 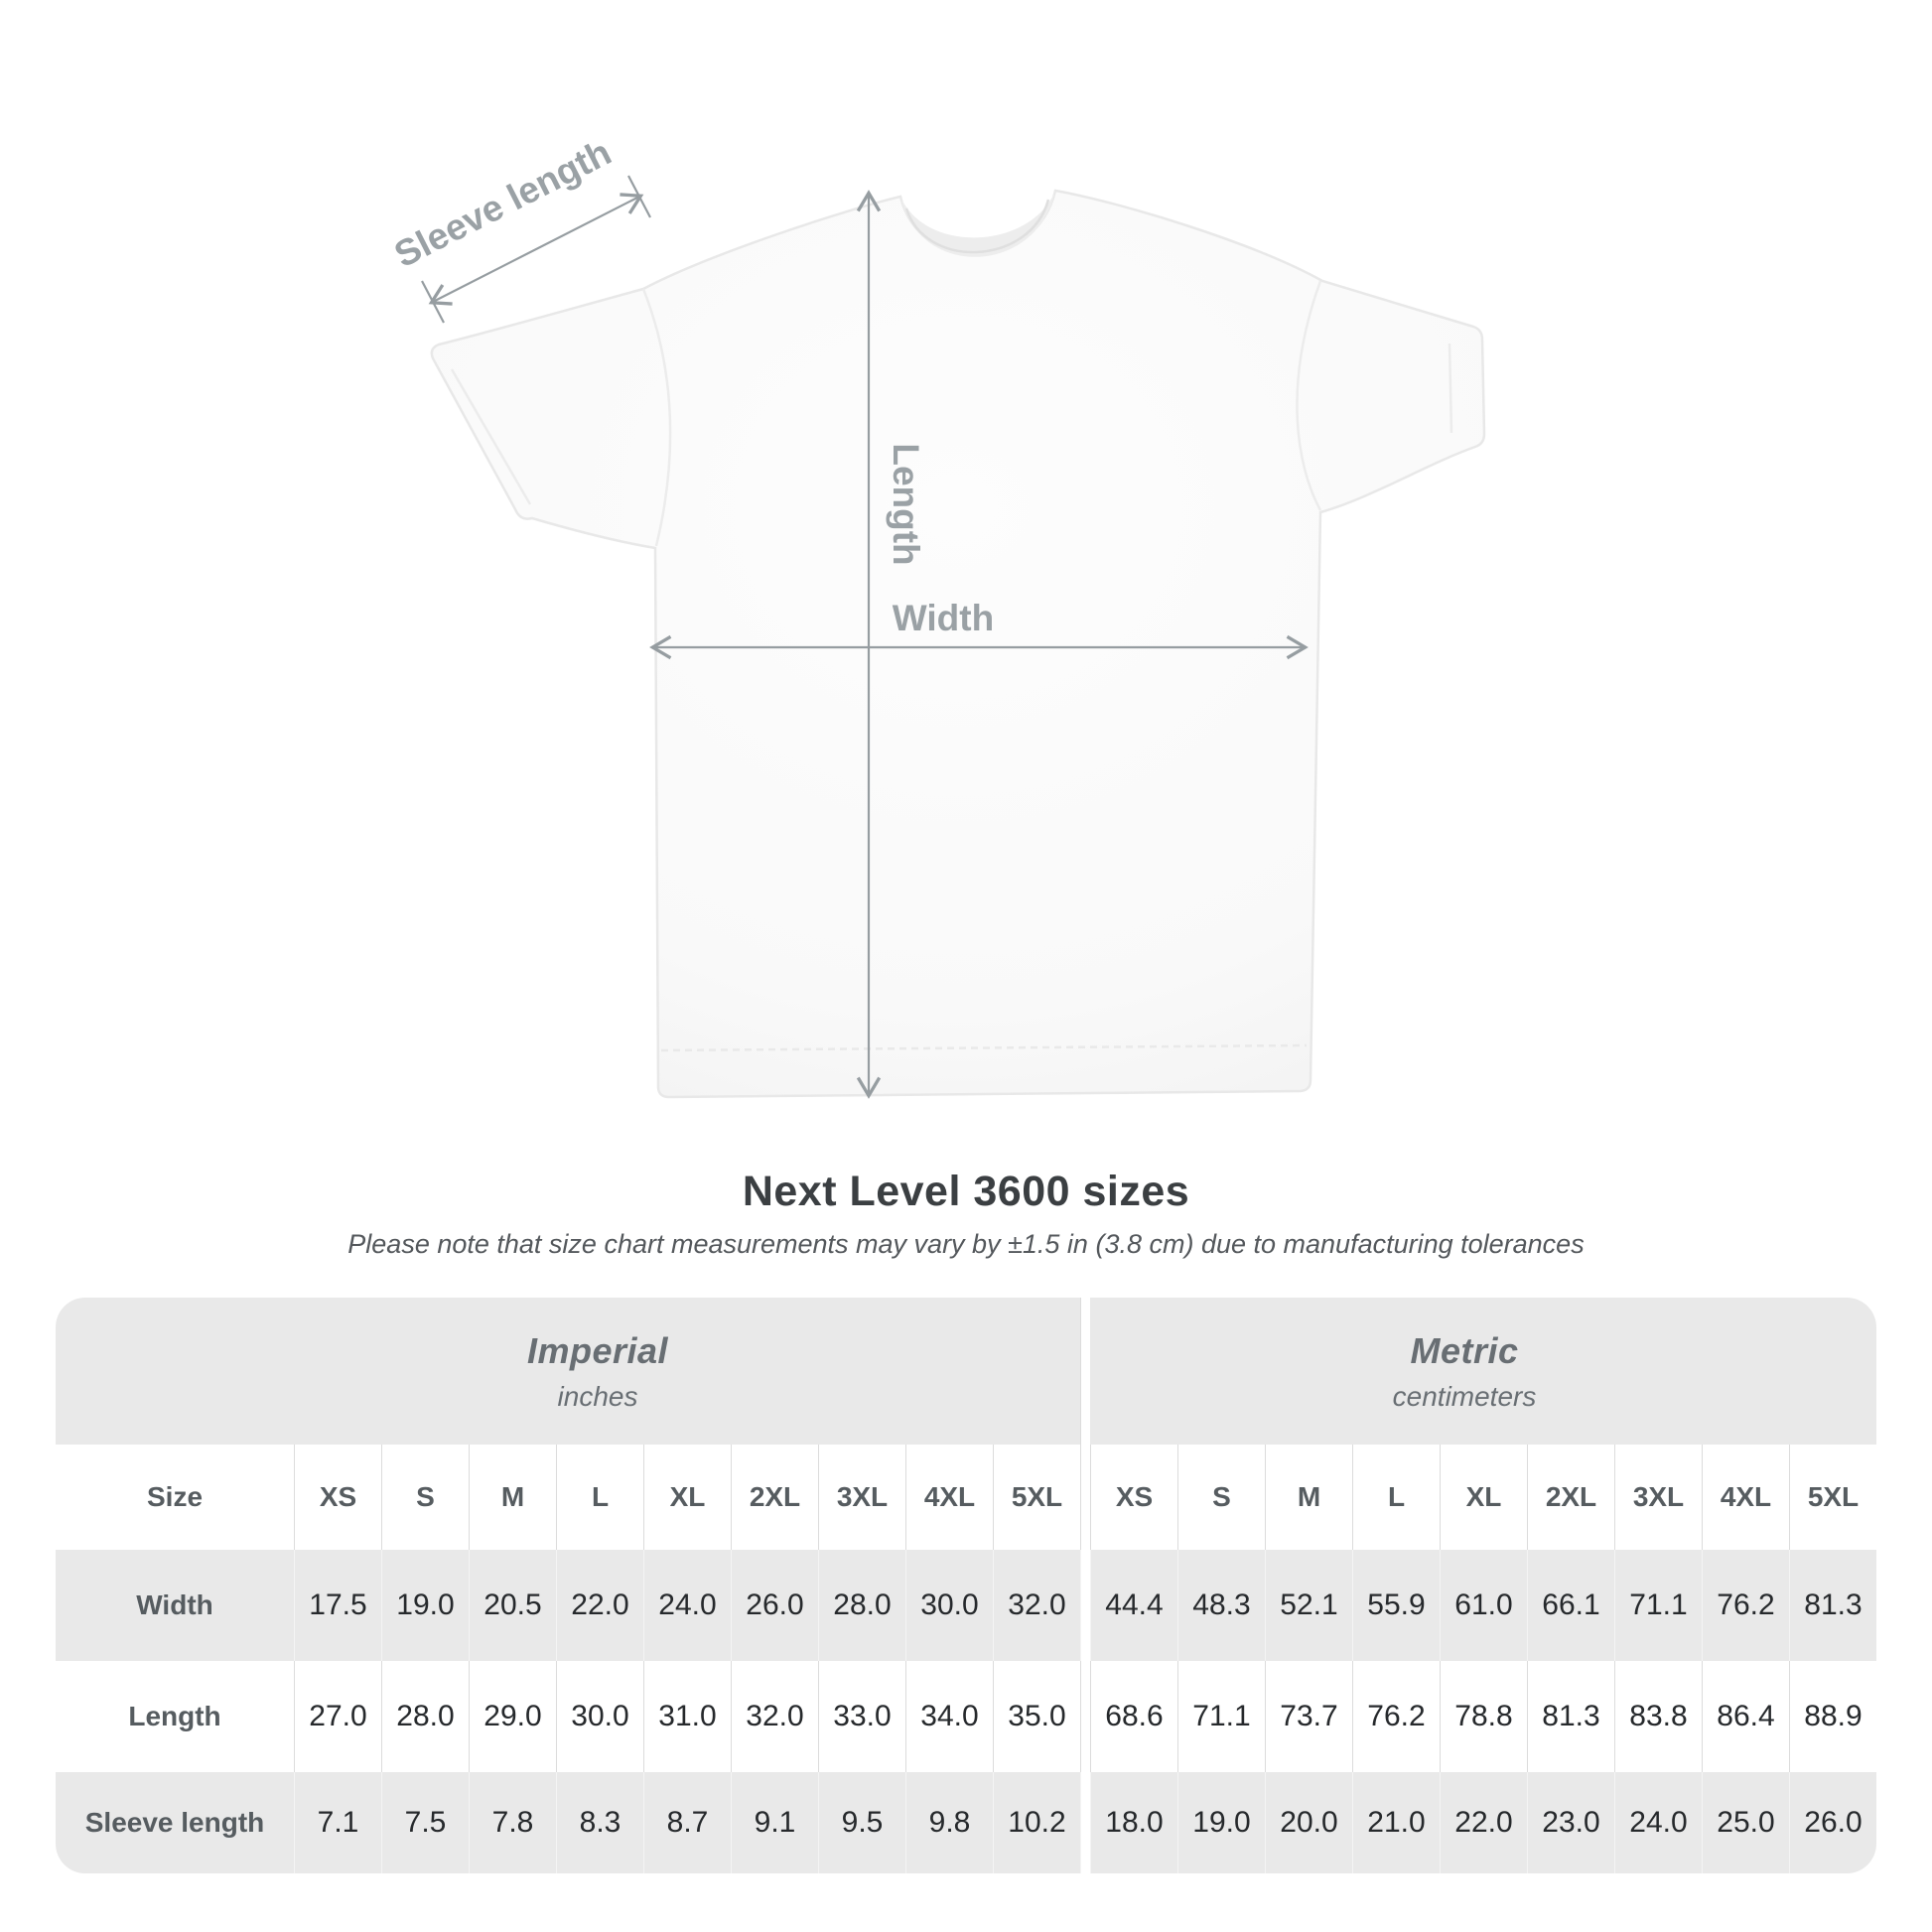 I want to click on width-row-label: Width, so click(x=174, y=1605).